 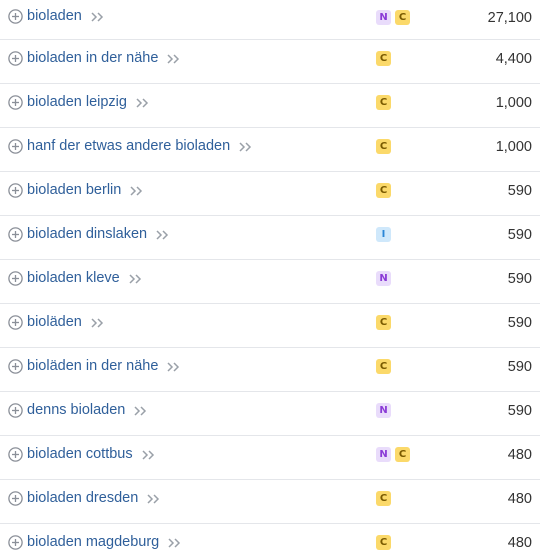 What do you see at coordinates (91, 454) in the screenshot?
I see `keyword-link: bioladen cottbus` at bounding box center [91, 454].